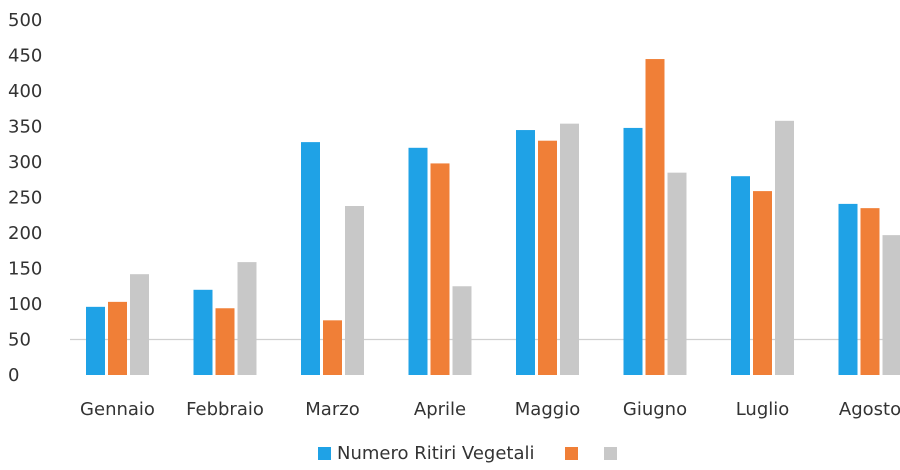  Describe the element at coordinates (25, 20) in the screenshot. I see `y-tick-label: 500` at that location.